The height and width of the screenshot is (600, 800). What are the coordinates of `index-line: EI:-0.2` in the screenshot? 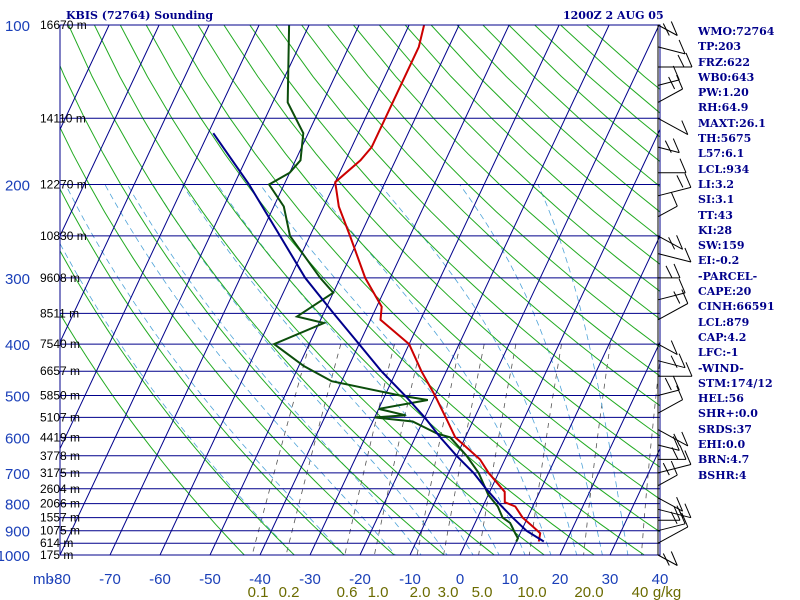 It's located at (719, 261).